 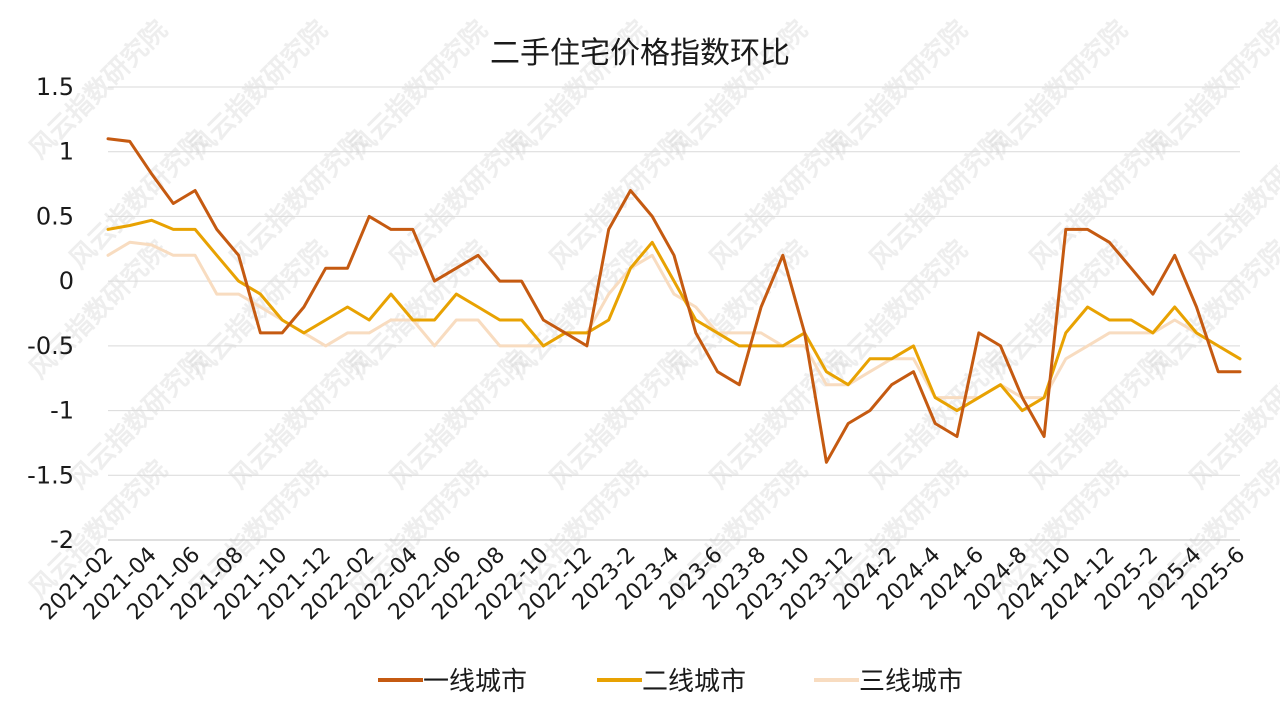 I want to click on legend-label: 二线城市, so click(x=694, y=682).